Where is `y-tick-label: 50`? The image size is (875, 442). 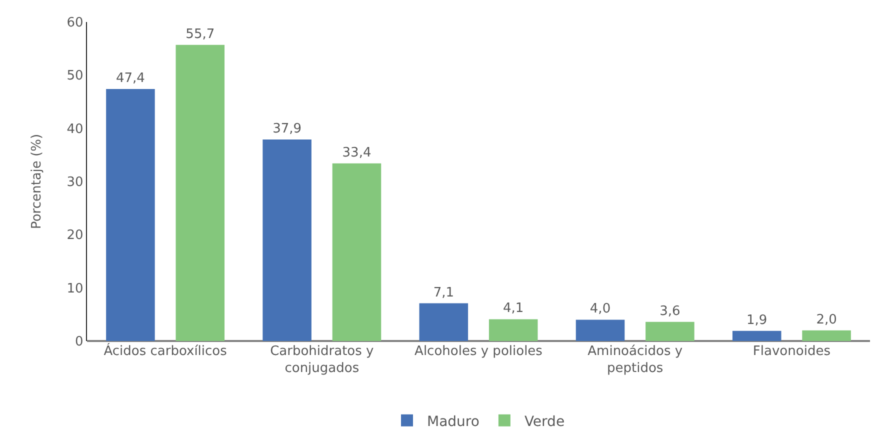
y-tick-label: 50 is located at coordinates (75, 76).